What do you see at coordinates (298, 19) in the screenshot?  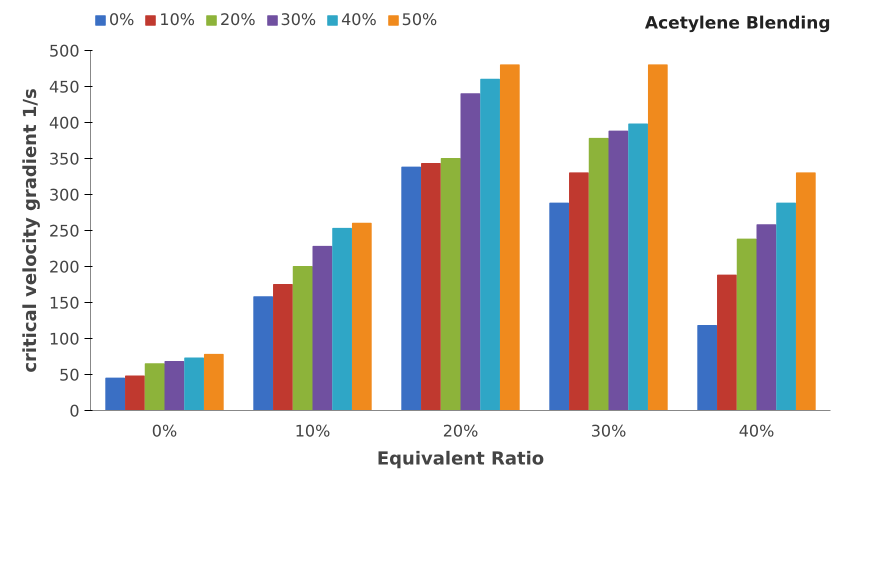 I see `legend-label: 30%` at bounding box center [298, 19].